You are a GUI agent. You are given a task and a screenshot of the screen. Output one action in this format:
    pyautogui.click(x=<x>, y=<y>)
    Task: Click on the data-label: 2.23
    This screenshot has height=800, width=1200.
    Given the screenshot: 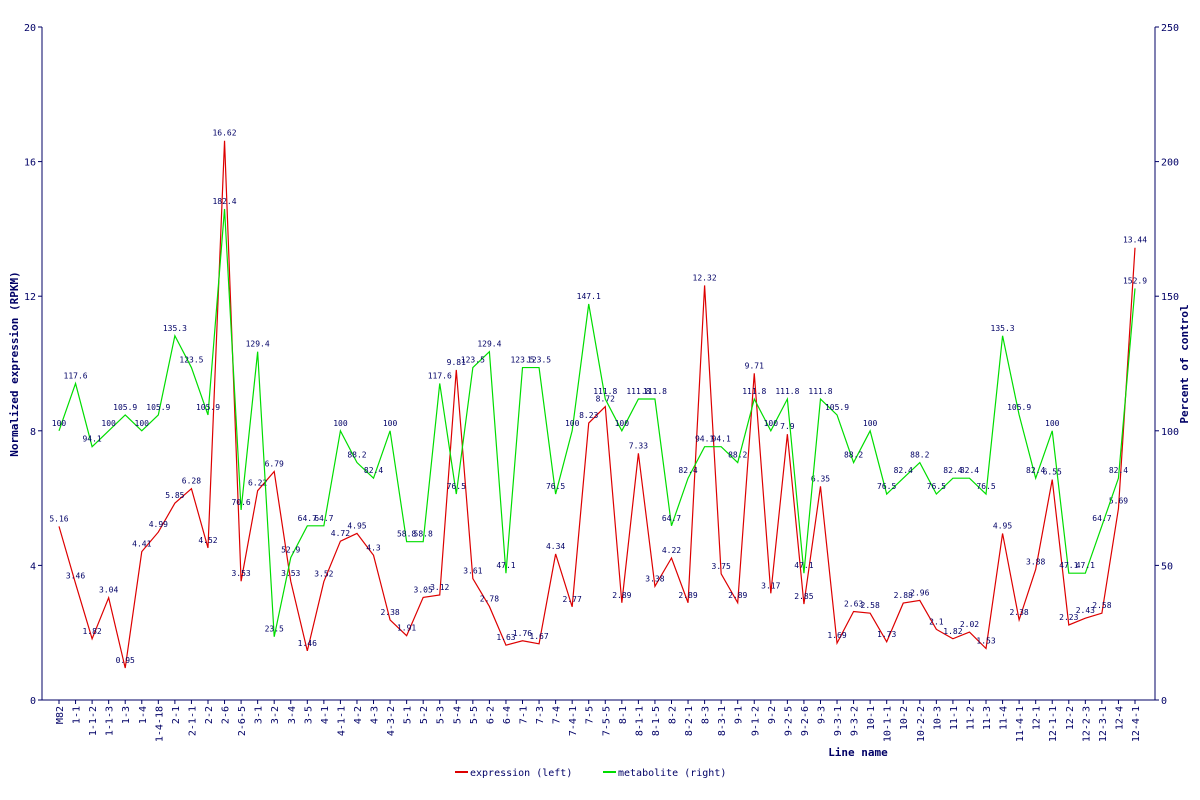 What is the action you would take?
    pyautogui.click(x=1068, y=617)
    